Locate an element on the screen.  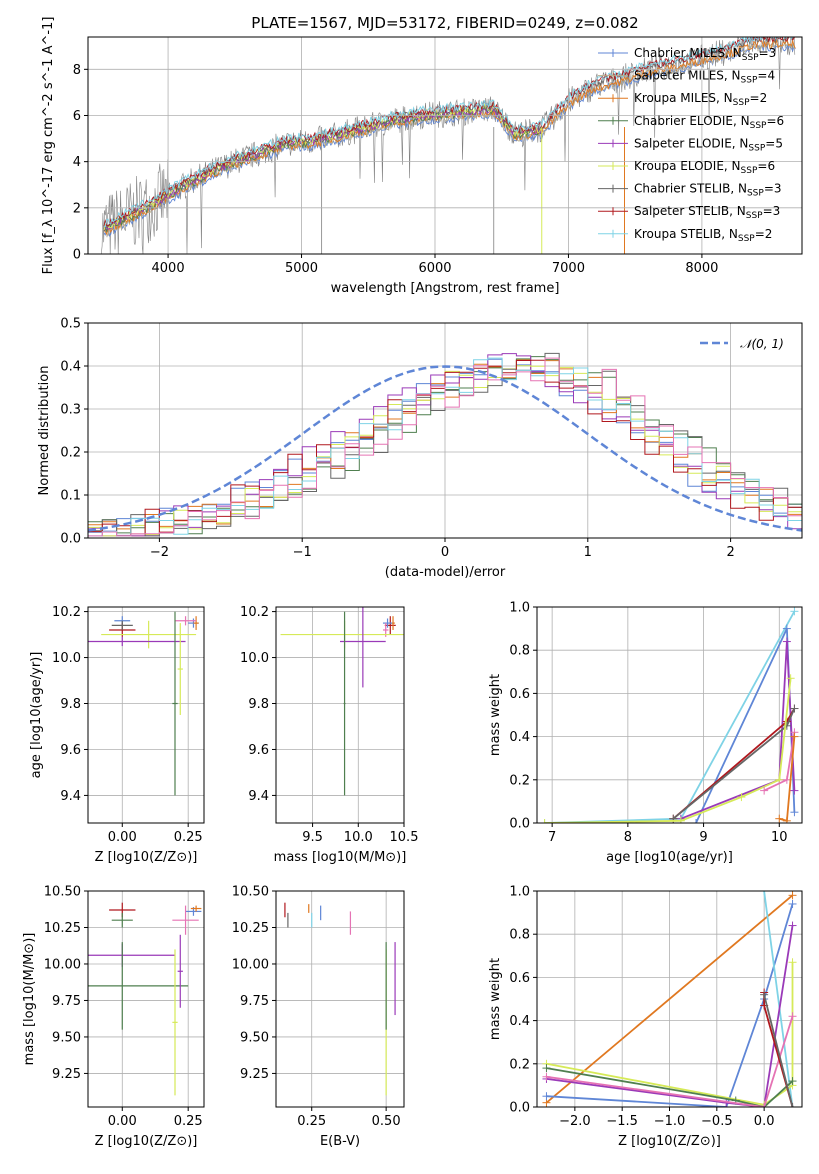
x-tick-label: 8000 is located at coordinates (701, 268).